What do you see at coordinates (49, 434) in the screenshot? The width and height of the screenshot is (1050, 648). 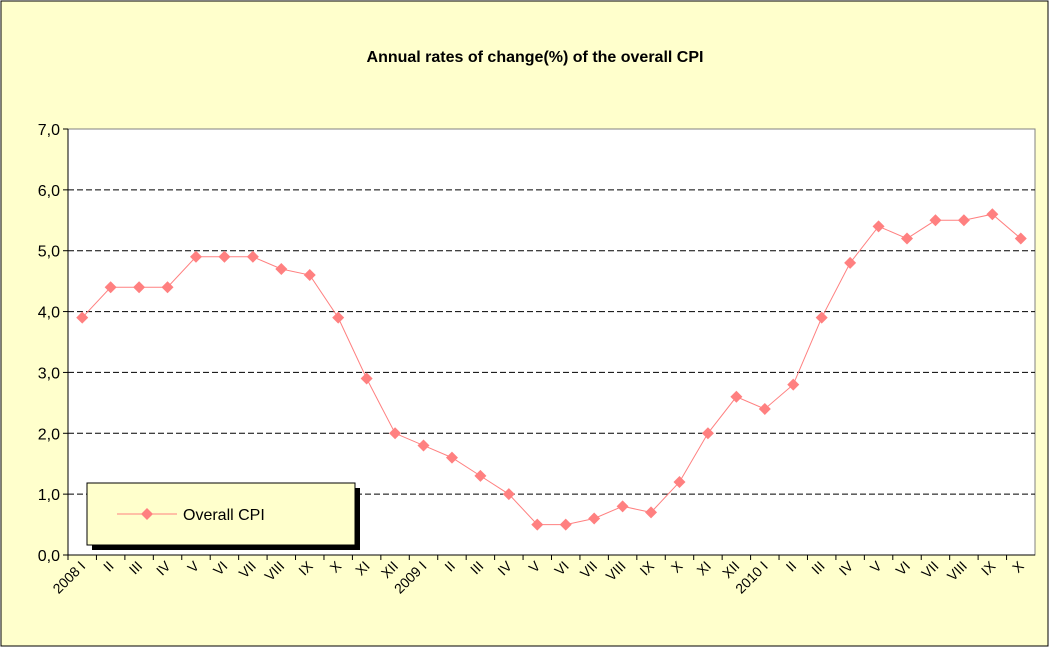 I see `y-tick-label: 2,0` at bounding box center [49, 434].